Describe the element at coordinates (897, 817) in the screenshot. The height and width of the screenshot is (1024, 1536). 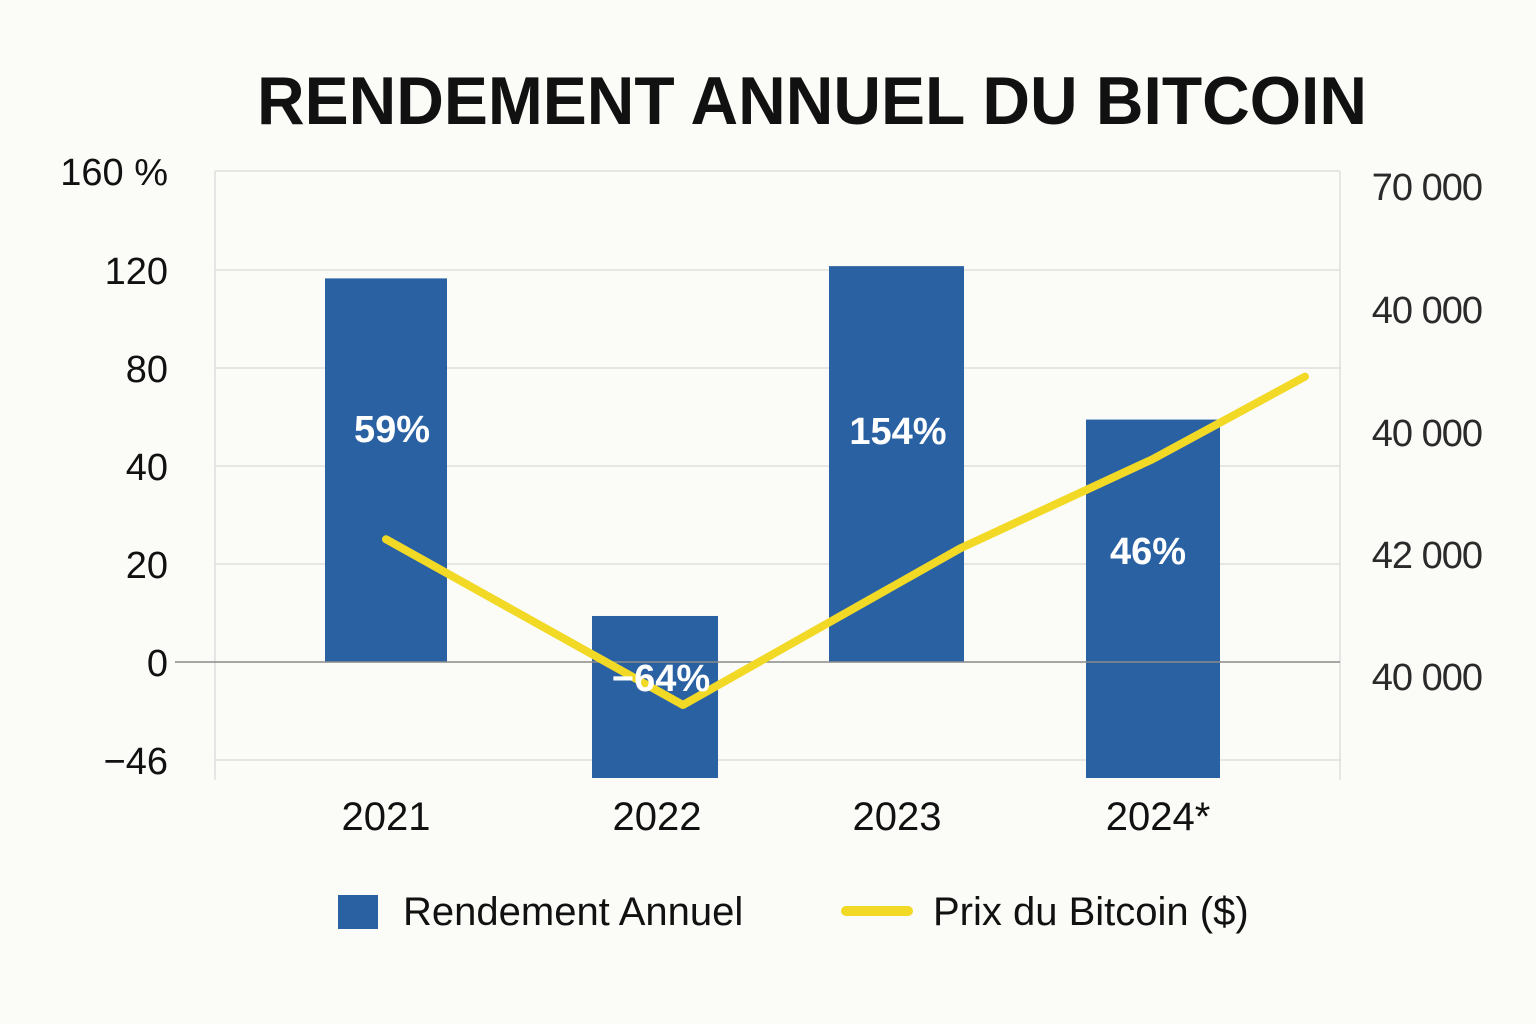
I see `x-tick-label: 2023` at that location.